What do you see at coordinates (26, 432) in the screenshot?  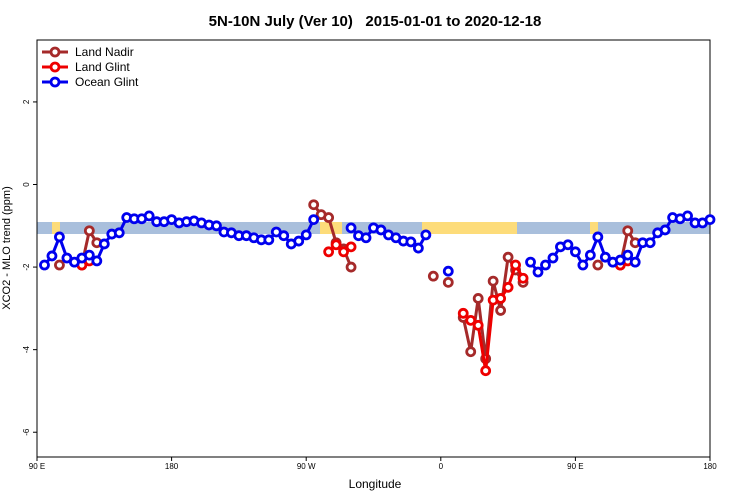 I see `y-tick-label: -6` at bounding box center [26, 432].